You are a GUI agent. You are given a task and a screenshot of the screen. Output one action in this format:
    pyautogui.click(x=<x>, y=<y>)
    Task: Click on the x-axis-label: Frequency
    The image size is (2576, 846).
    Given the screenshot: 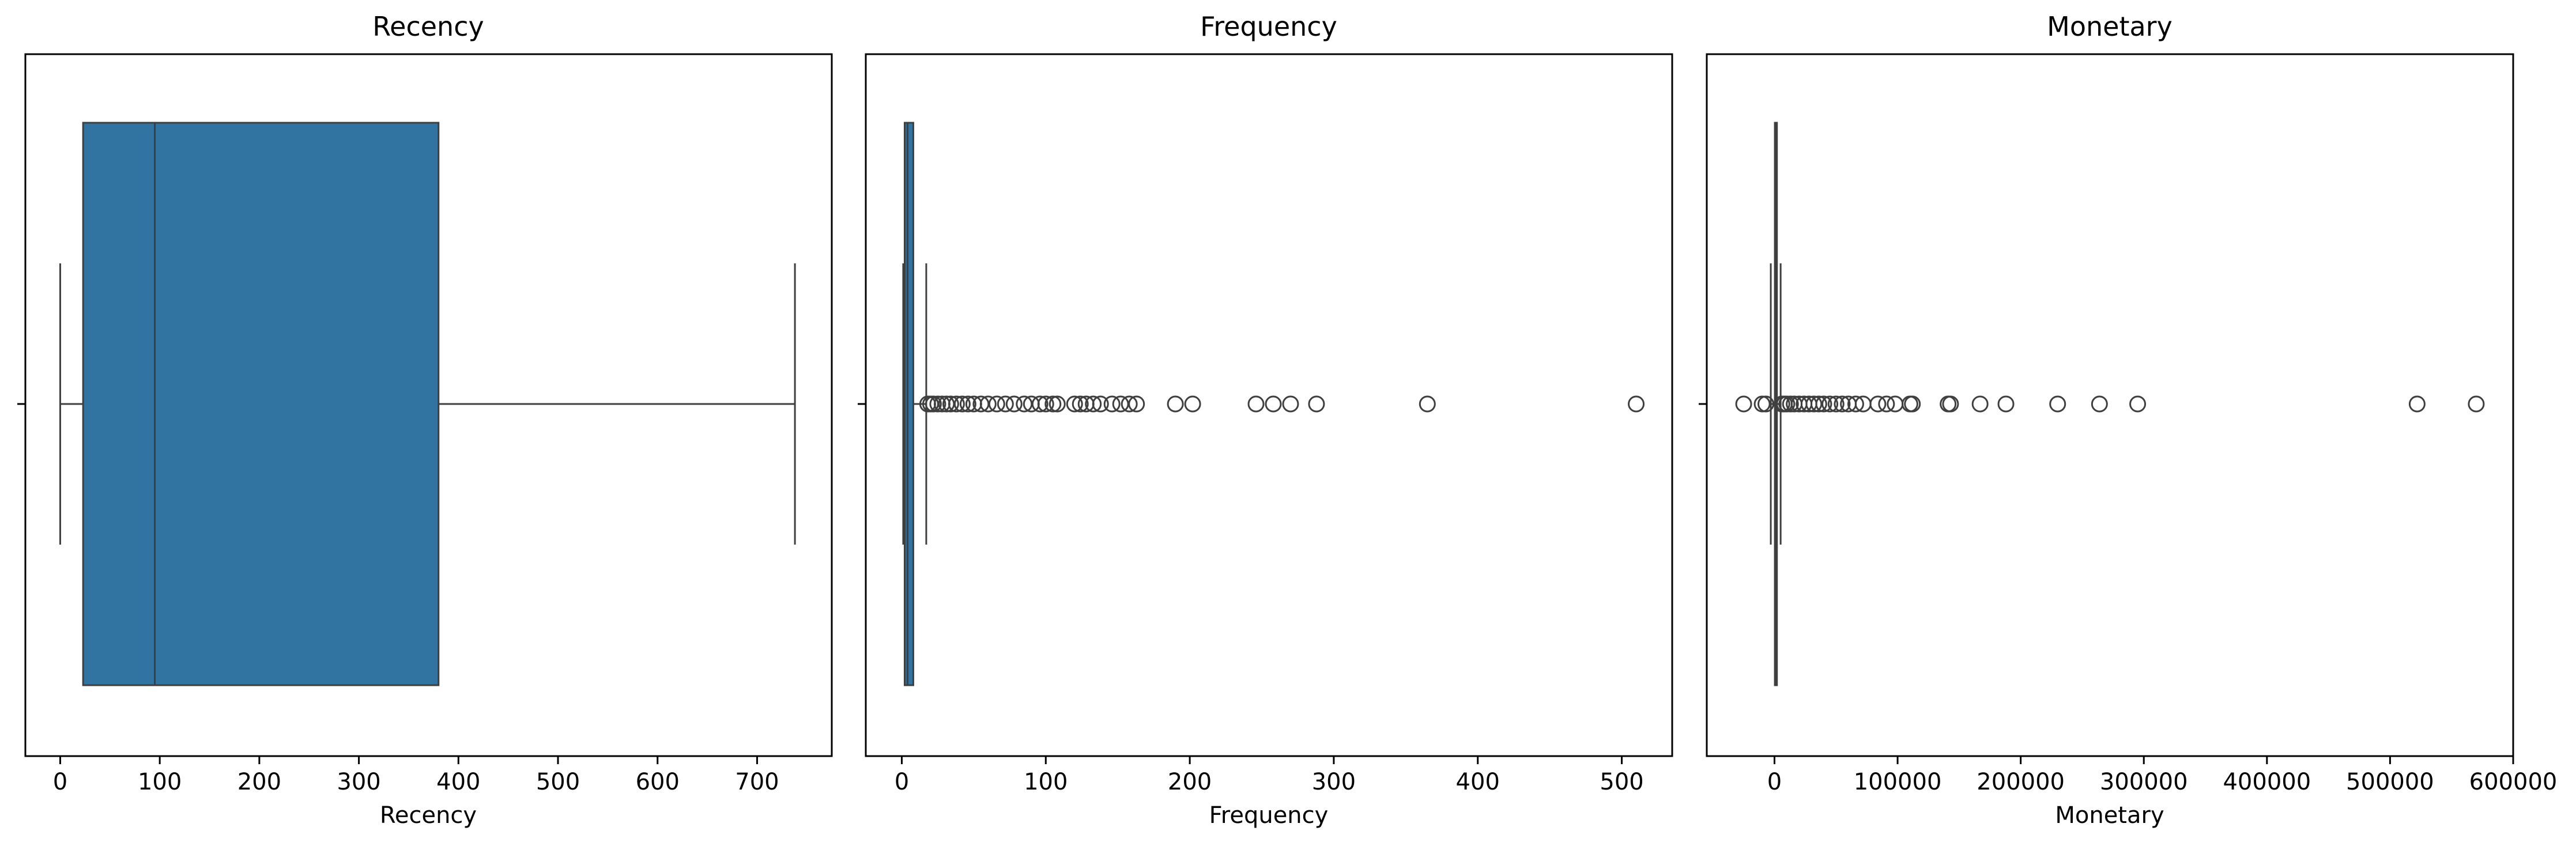 What is the action you would take?
    pyautogui.click(x=1269, y=816)
    